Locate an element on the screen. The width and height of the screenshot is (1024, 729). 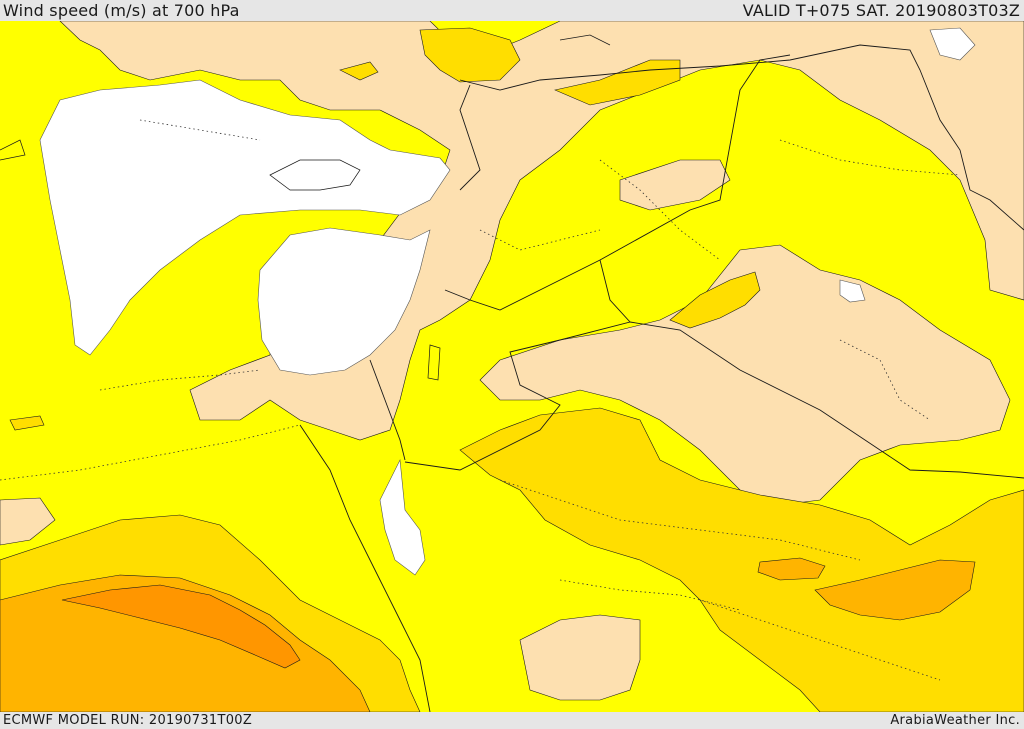
credit-label: ArabiaWeather Inc. is located at coordinates (955, 720).